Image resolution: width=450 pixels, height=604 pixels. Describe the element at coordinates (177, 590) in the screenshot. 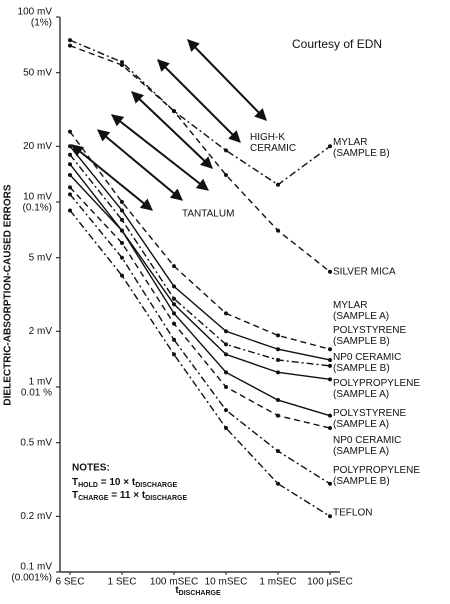

I see `x-axis-label-main: t` at that location.